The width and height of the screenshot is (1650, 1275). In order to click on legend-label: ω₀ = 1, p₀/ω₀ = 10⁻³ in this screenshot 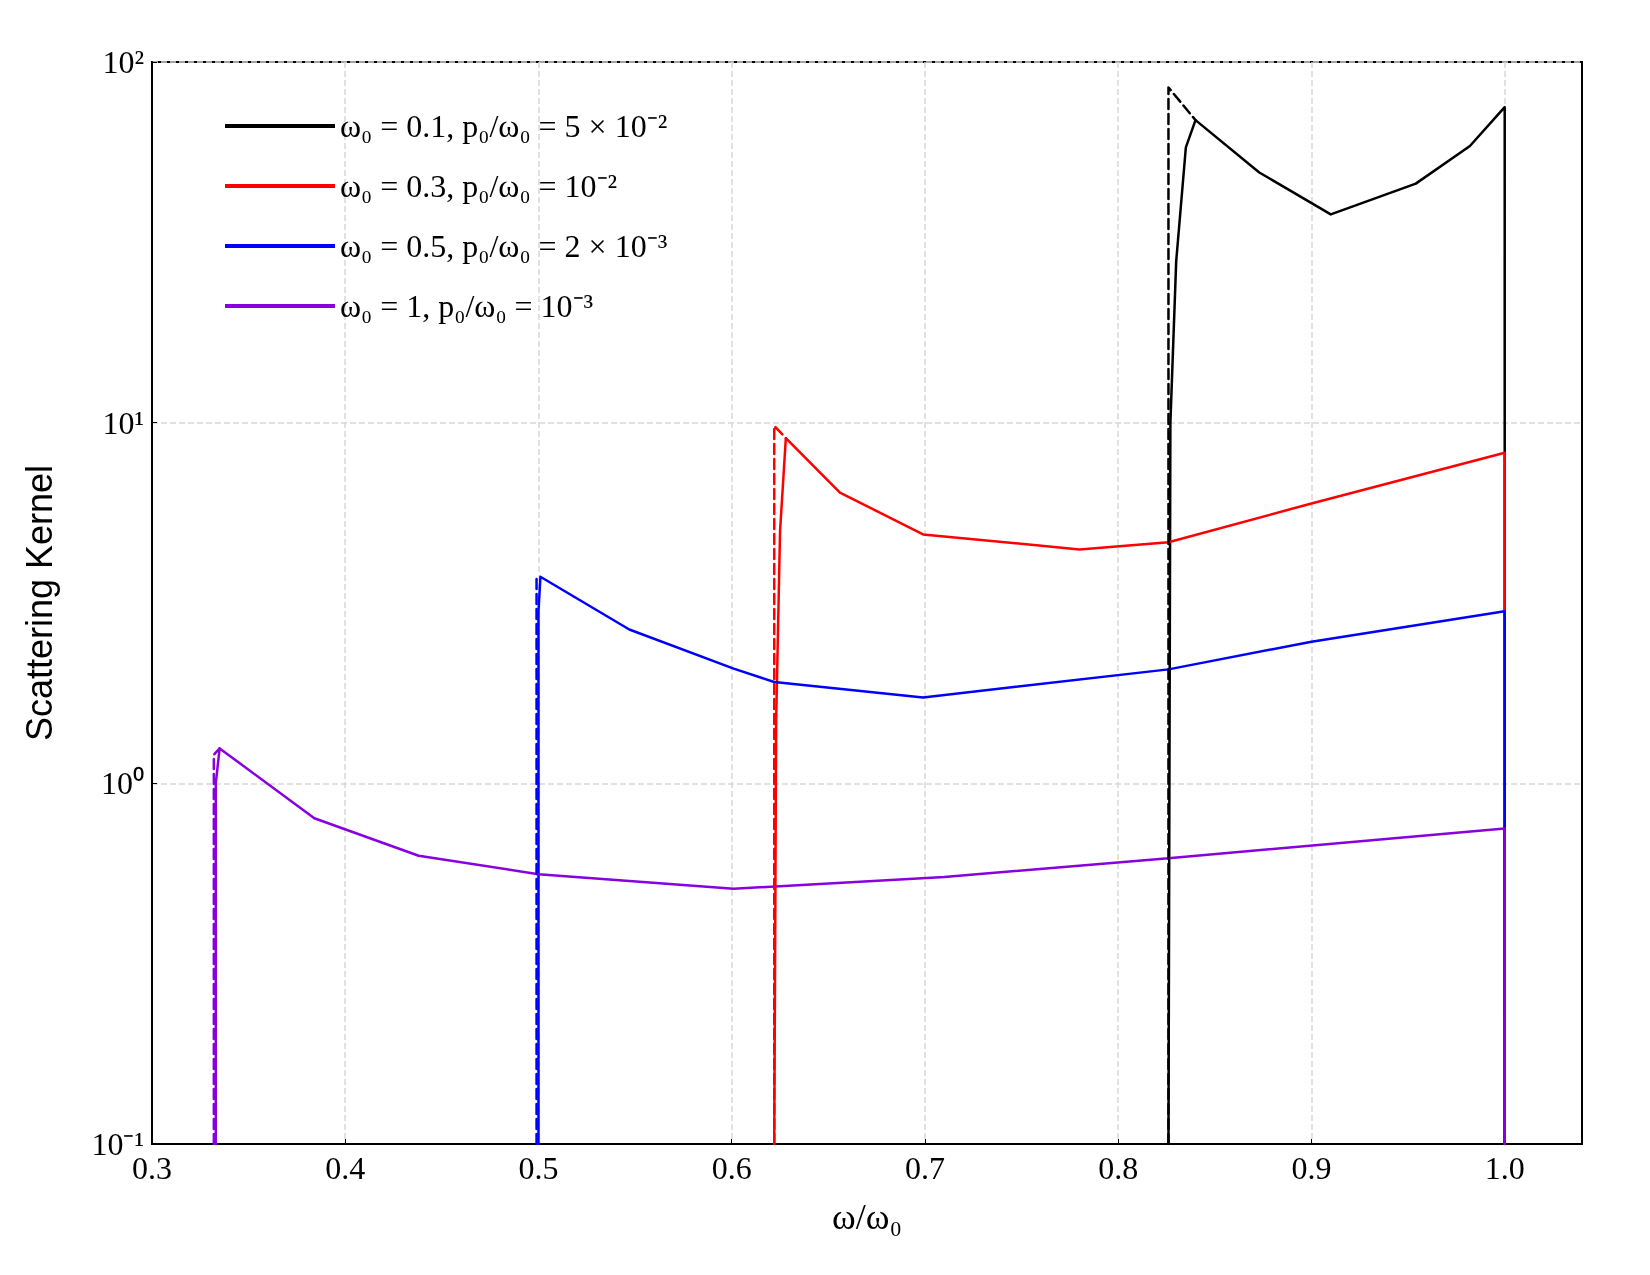, I will do `click(467, 306)`.